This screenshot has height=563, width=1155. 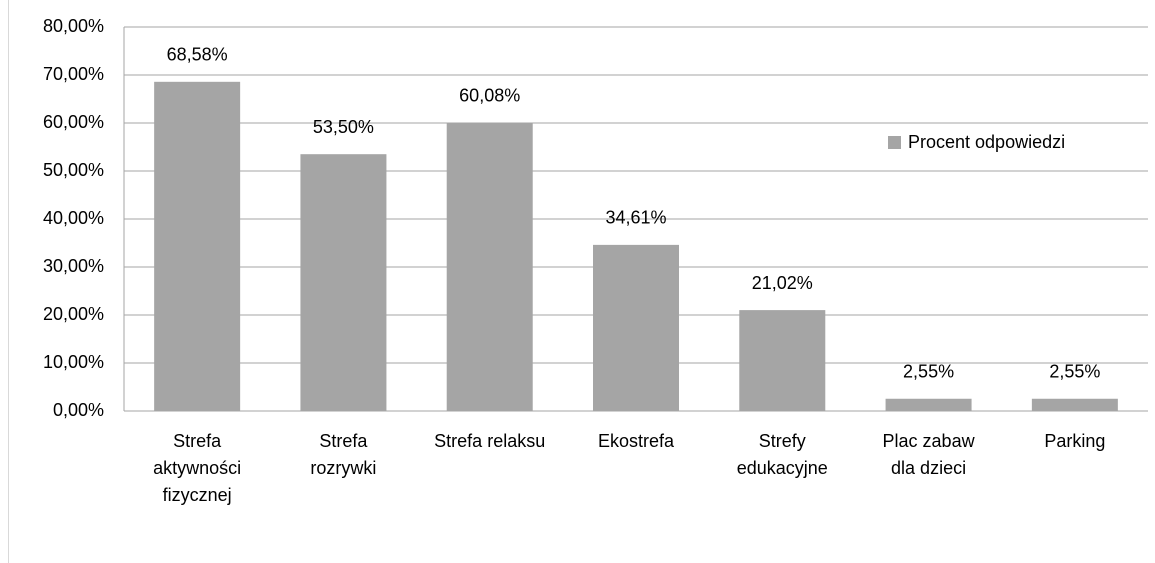 I want to click on x-tick-label: Parking, so click(x=1075, y=441).